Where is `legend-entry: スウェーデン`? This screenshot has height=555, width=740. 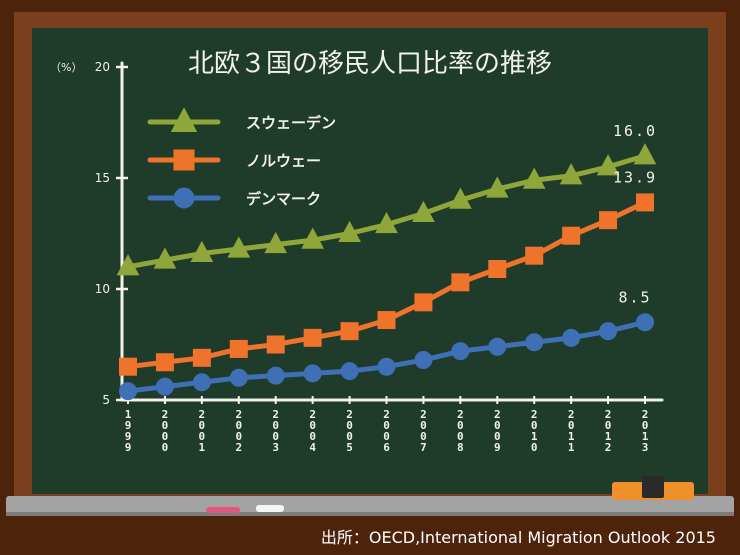
legend-entry: スウェーデン is located at coordinates (241, 119).